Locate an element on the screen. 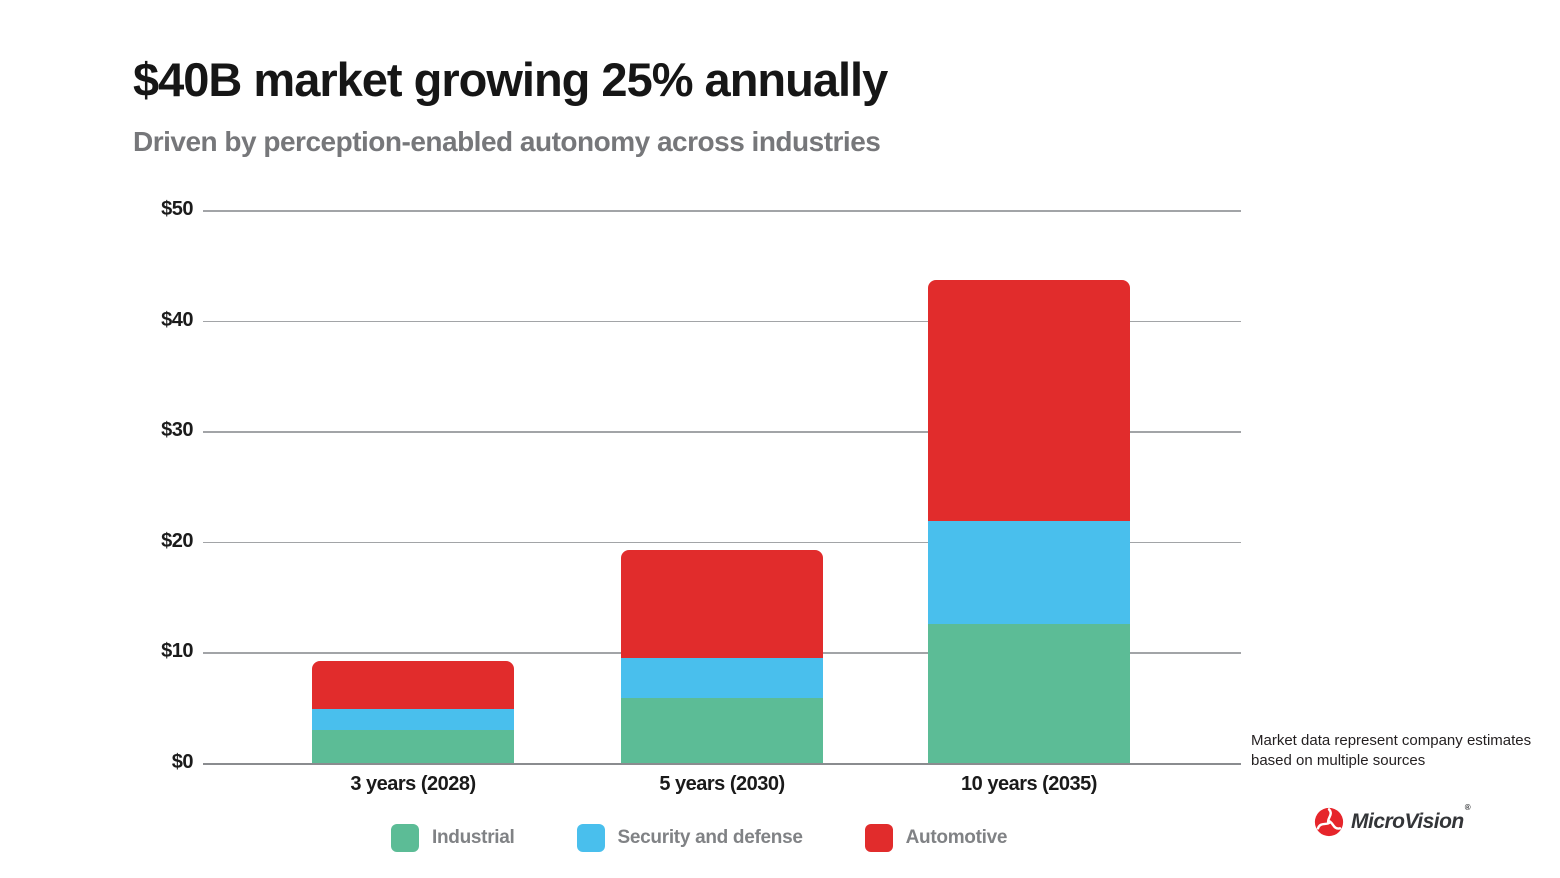 The height and width of the screenshot is (878, 1560). footnote-line-2: based on multiple sources is located at coordinates (1338, 760).